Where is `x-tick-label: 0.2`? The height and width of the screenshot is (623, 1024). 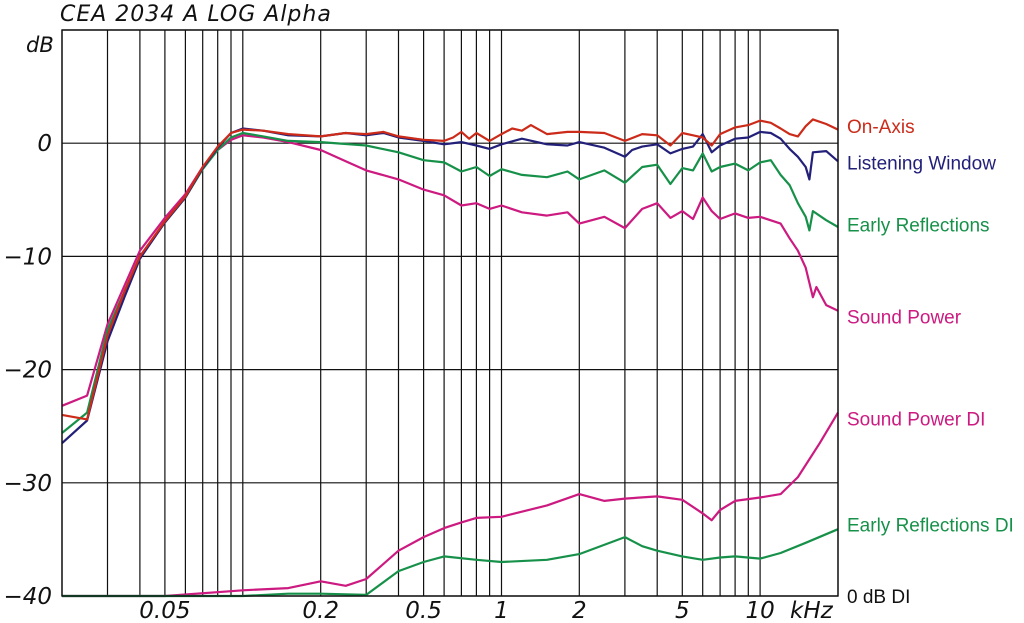 x-tick-label: 0.2 is located at coordinates (320, 610).